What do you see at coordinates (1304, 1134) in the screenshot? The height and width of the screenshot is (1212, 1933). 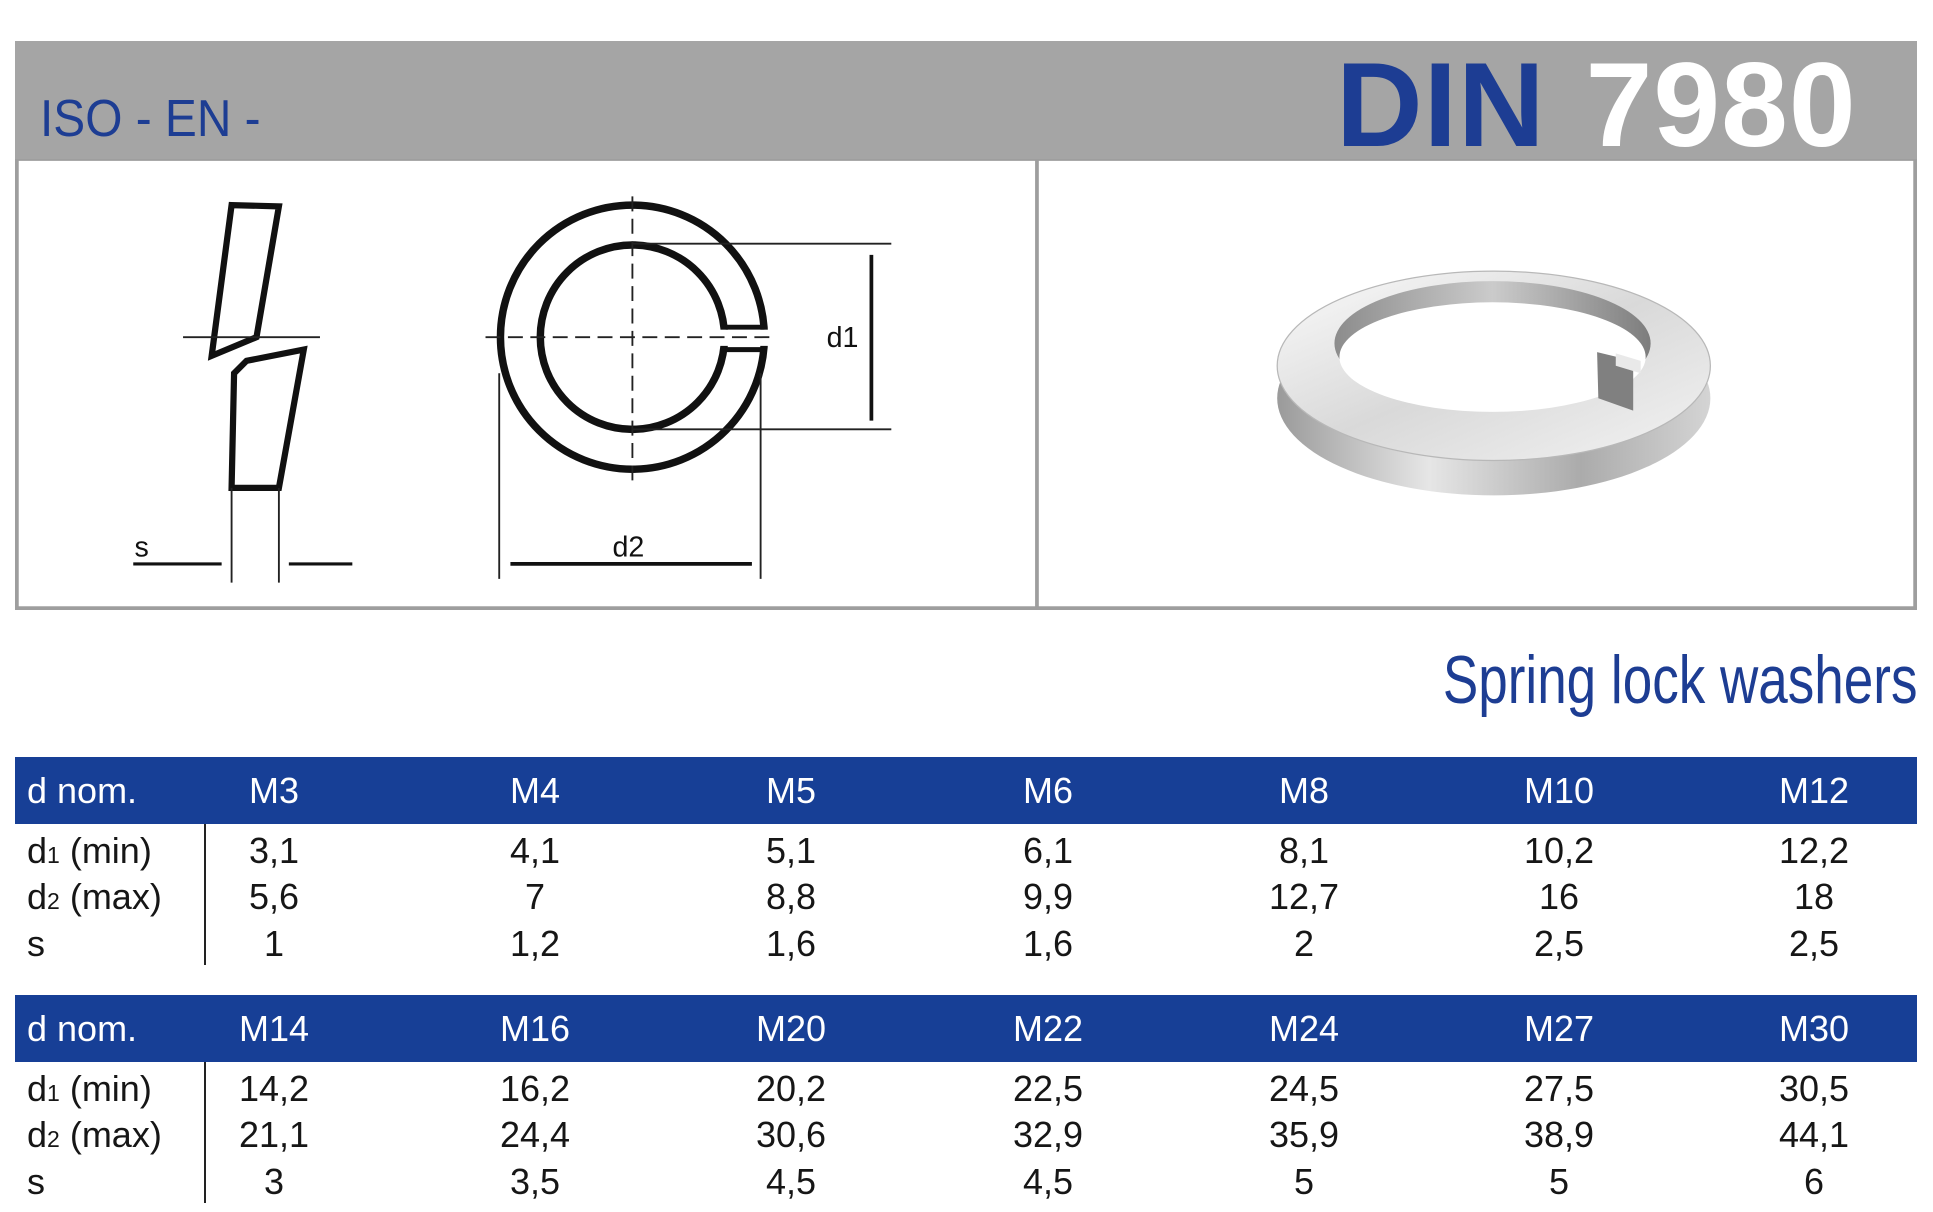 I see `table-cell: 35,9` at bounding box center [1304, 1134].